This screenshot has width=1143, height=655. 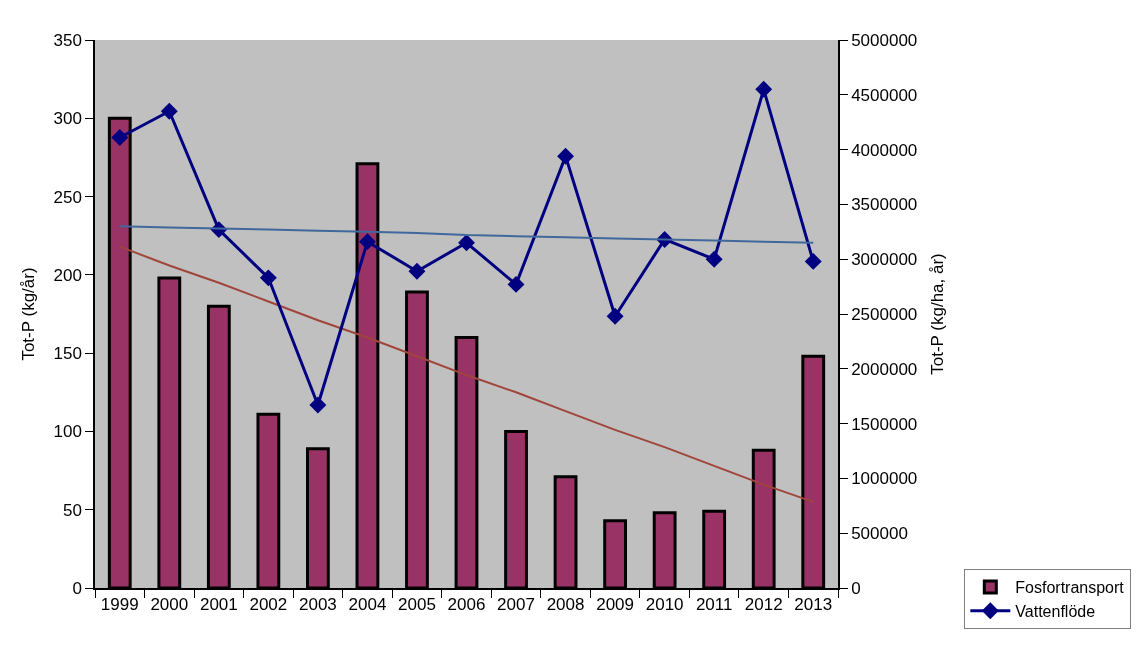 What do you see at coordinates (169, 605) in the screenshot?
I see `x-tick-label: 2000` at bounding box center [169, 605].